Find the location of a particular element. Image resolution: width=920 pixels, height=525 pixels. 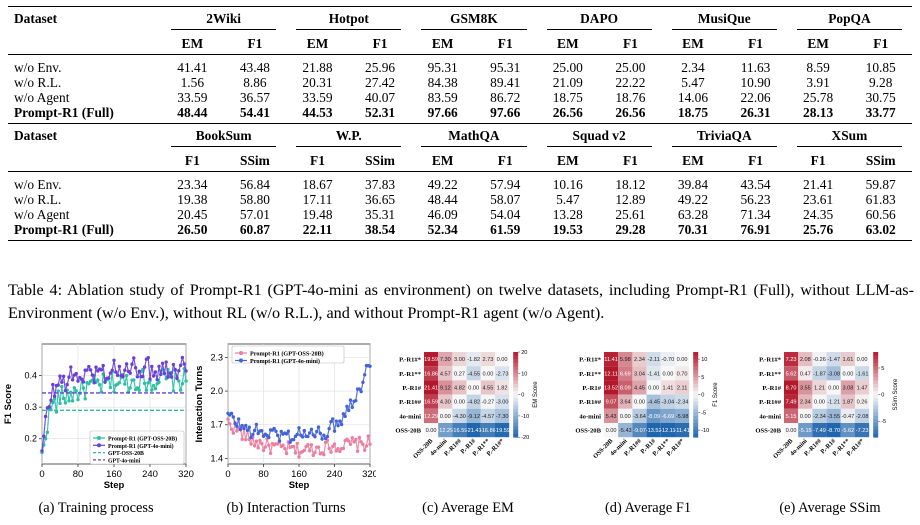

cell-value: 9.12 is located at coordinates (445, 389).